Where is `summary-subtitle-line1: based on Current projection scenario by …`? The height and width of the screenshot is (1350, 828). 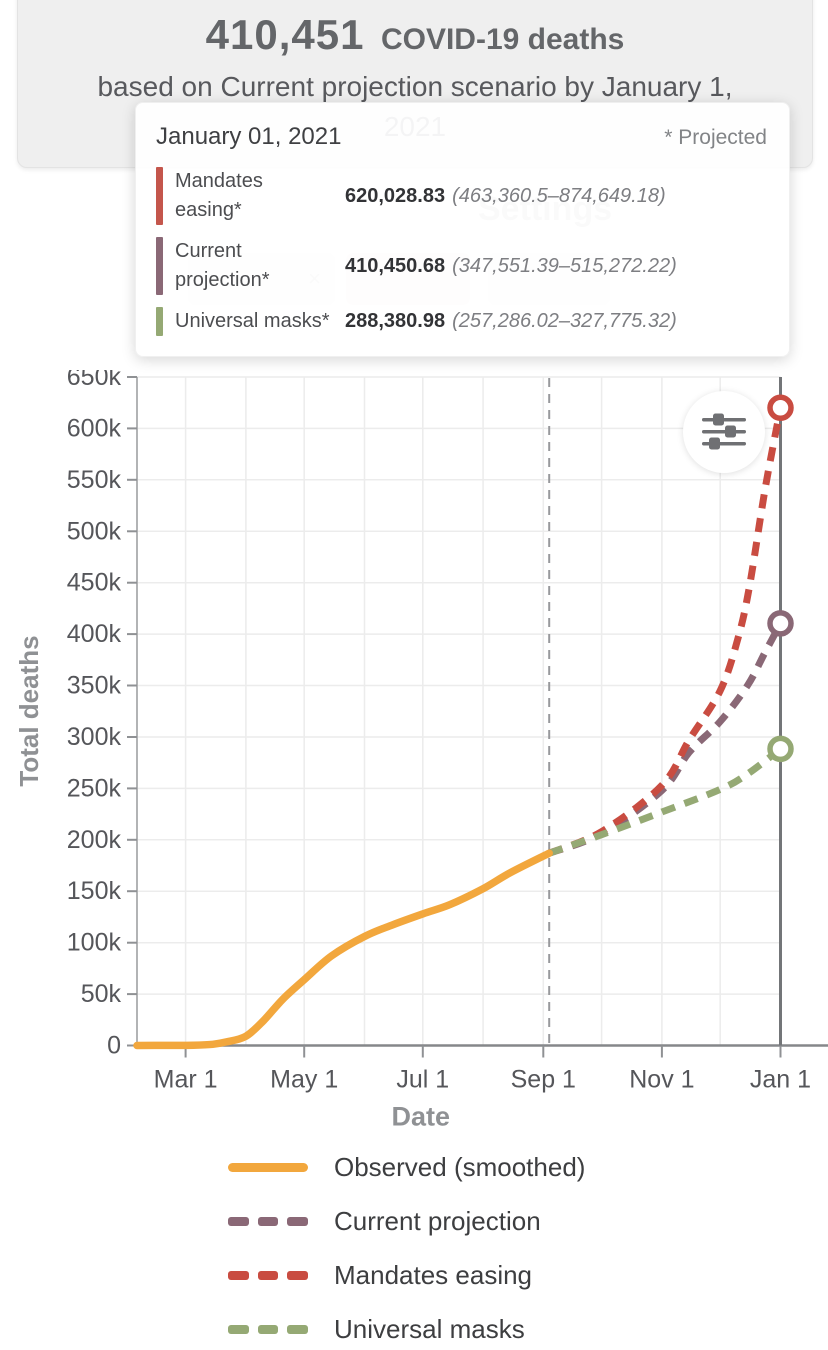 summary-subtitle-line1: based on Current projection scenario by … is located at coordinates (415, 86).